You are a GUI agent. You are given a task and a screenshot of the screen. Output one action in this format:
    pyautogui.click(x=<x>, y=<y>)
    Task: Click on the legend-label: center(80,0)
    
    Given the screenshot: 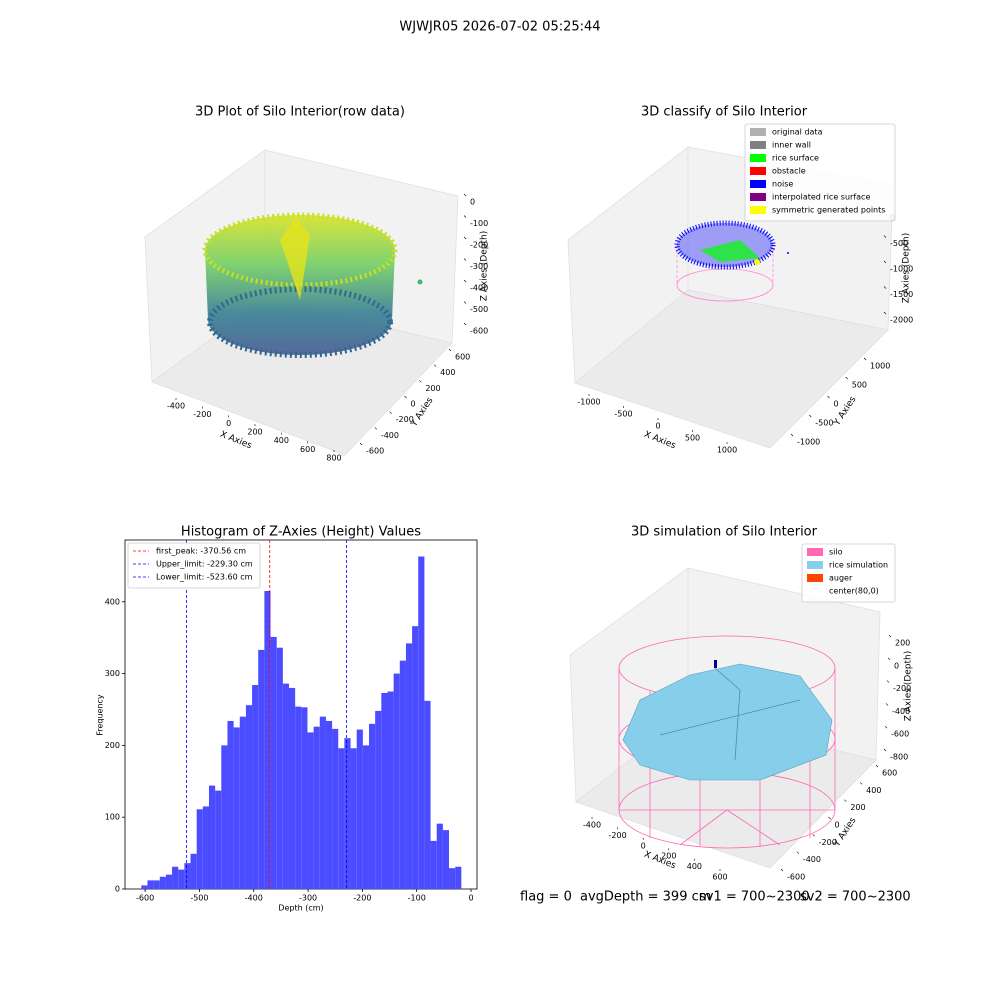 What is the action you would take?
    pyautogui.click(x=854, y=591)
    